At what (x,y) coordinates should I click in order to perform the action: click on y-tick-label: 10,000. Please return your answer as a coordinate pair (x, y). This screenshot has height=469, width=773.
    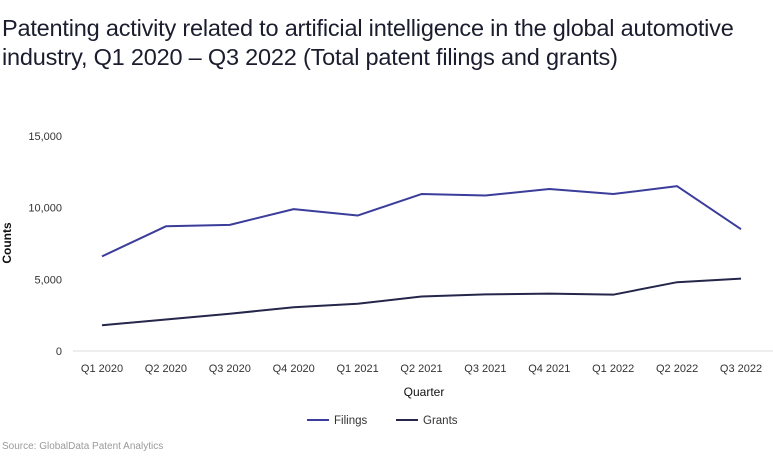
    Looking at the image, I should click on (45, 209).